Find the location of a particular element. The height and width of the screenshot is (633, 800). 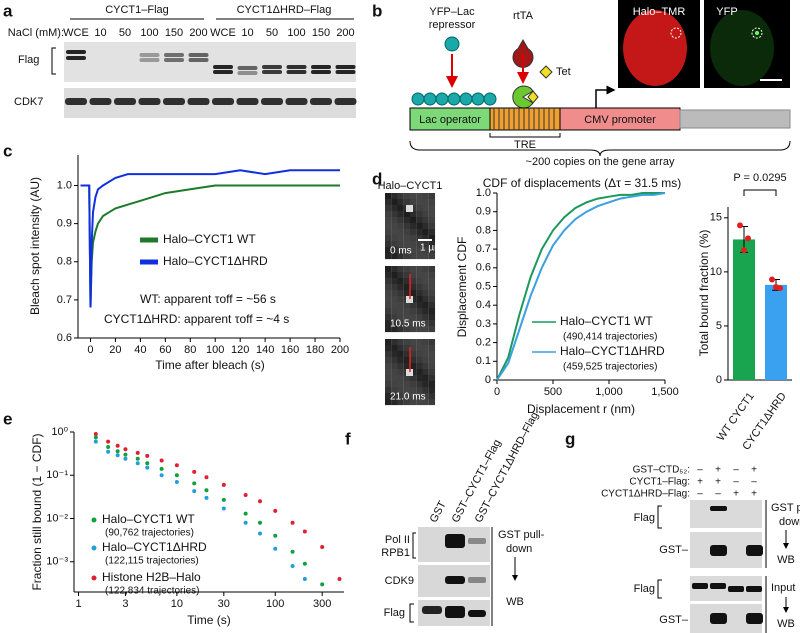

legend-swatch is located at coordinates (94, 548).